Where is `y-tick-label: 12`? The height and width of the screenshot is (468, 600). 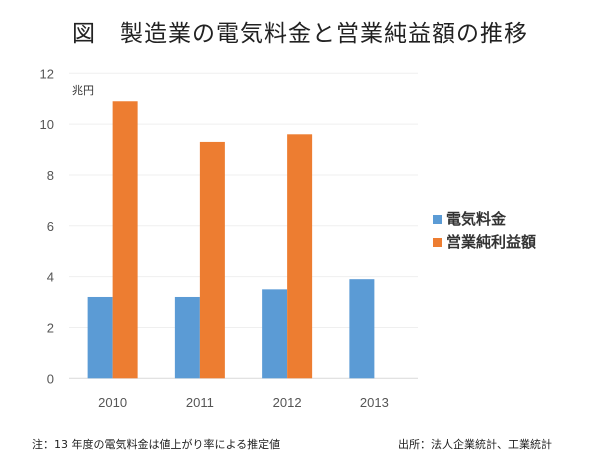
y-tick-label: 12 is located at coordinates (47, 73).